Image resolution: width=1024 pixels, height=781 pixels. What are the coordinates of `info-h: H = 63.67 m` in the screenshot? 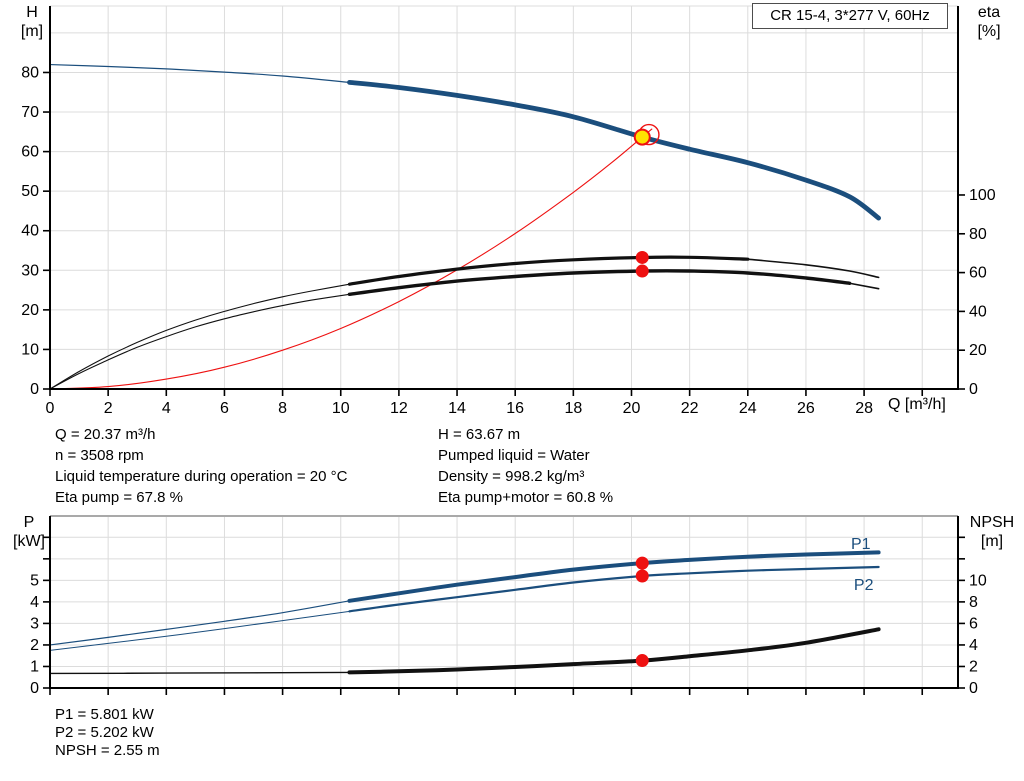 It's located at (479, 434).